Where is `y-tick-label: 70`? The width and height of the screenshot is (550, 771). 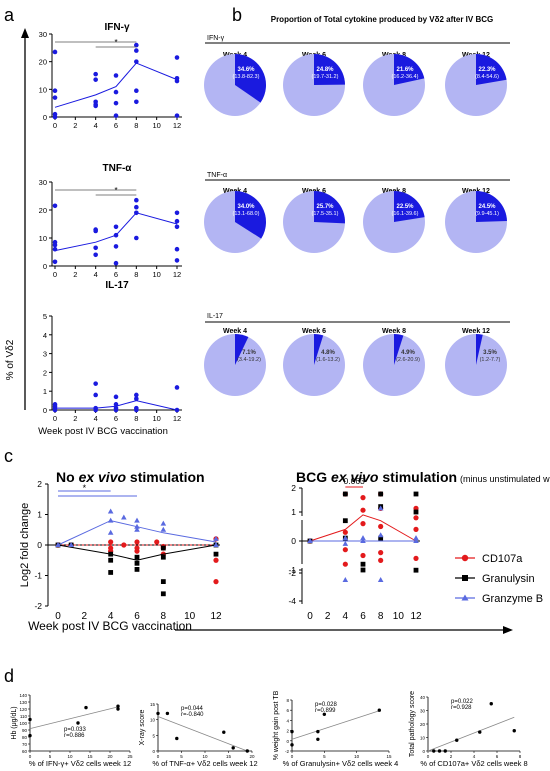
y-tick-label: 70 is located at coordinates (25, 744).